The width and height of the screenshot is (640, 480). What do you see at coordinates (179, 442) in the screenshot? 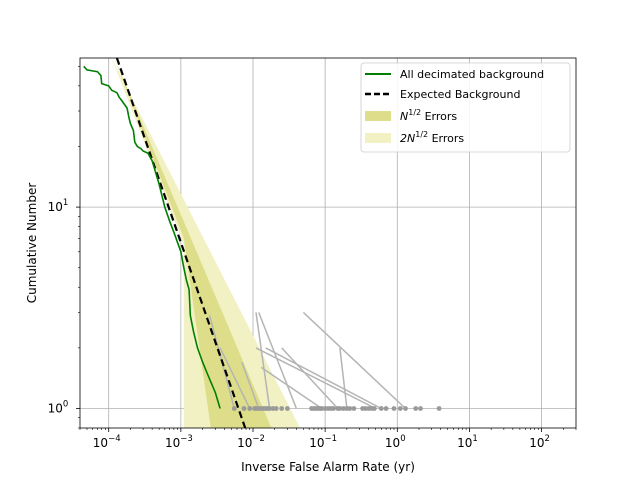
I see `x-tick-label: 10⁻³` at bounding box center [179, 442].